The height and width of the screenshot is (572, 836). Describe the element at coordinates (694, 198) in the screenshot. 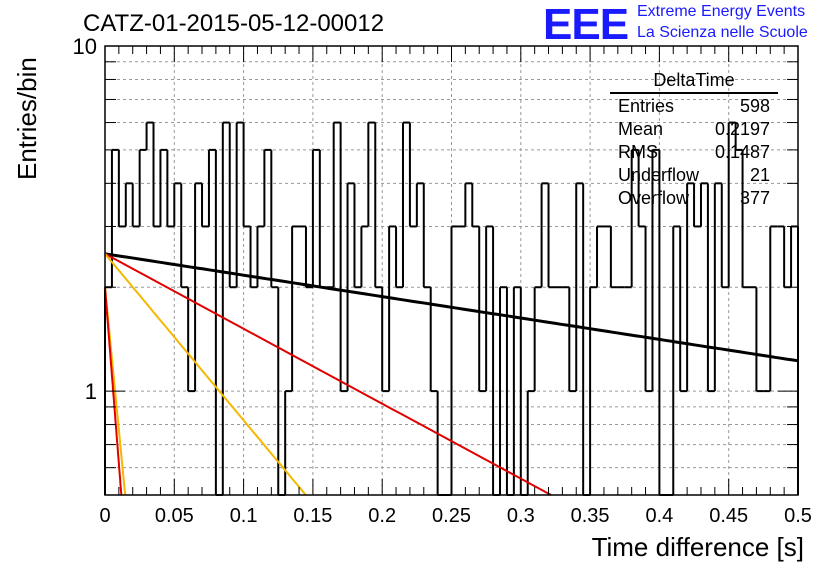

I see `stats-row-overflow: Overflow 377` at that location.